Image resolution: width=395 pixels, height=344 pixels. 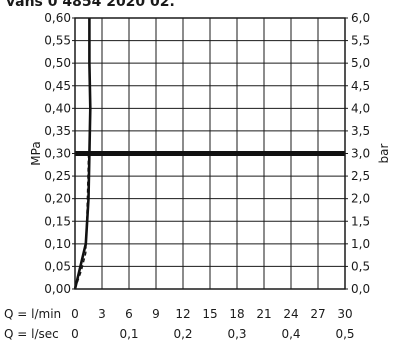 What do you see at coordinates (290, 314) in the screenshot?
I see `x-tick-label-min: 24` at bounding box center [290, 314].